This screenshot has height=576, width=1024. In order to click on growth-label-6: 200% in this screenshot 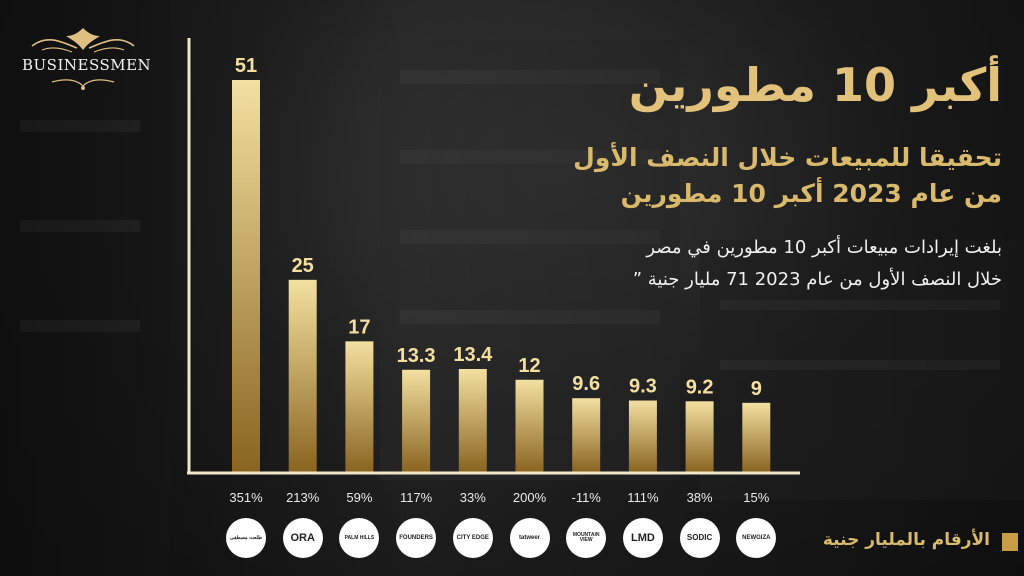, I will do `click(529, 497)`.